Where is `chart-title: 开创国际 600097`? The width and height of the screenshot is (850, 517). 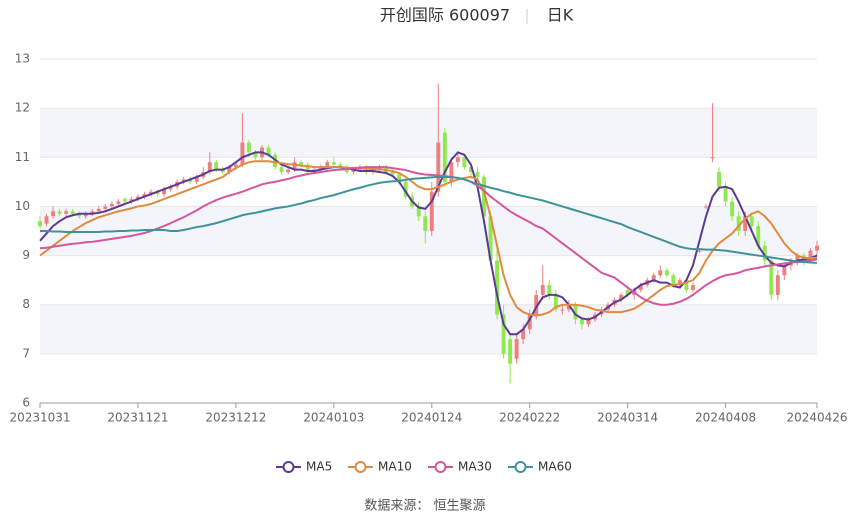 chart-title: 开创国际 600097 is located at coordinates (445, 15).